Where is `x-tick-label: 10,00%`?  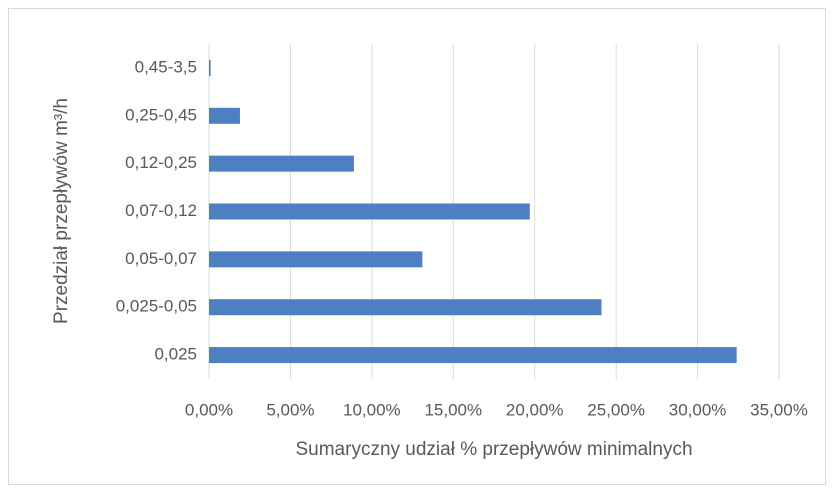
x-tick-label: 10,00% is located at coordinates (372, 409).